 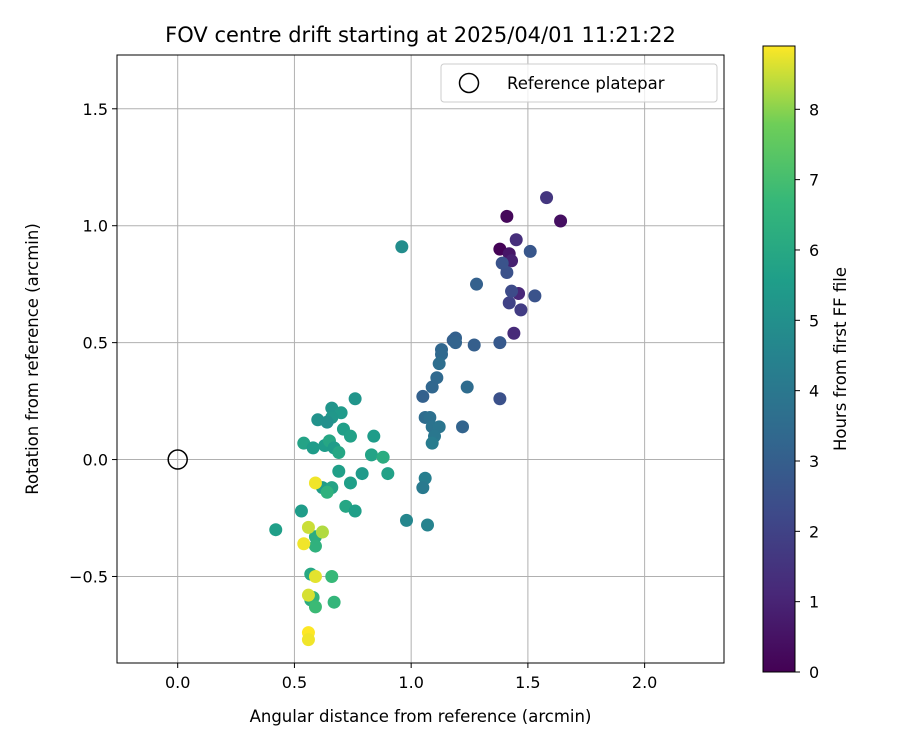 I want to click on x-tick-label-4: 2.0, so click(x=644, y=682).